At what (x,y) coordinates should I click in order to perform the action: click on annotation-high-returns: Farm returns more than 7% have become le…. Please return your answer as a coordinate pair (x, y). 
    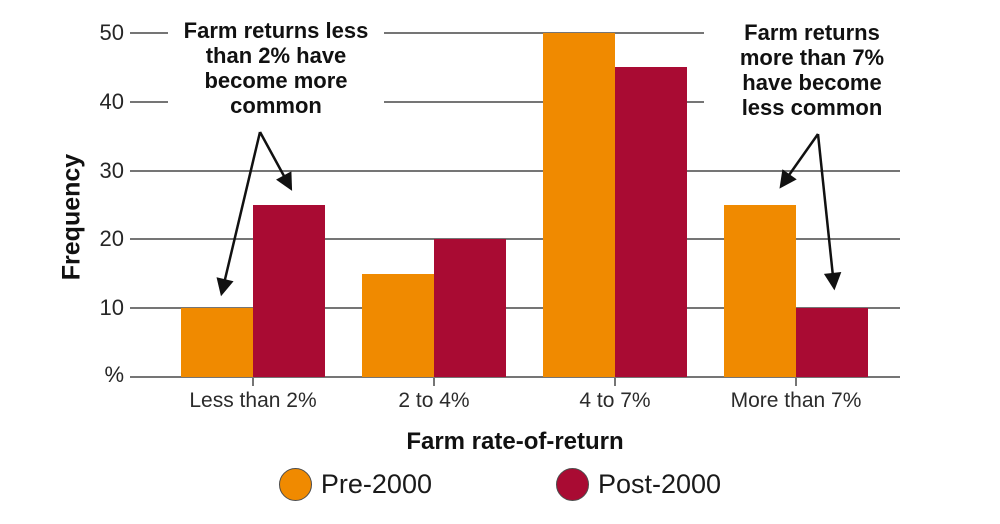
    Looking at the image, I should click on (812, 70).